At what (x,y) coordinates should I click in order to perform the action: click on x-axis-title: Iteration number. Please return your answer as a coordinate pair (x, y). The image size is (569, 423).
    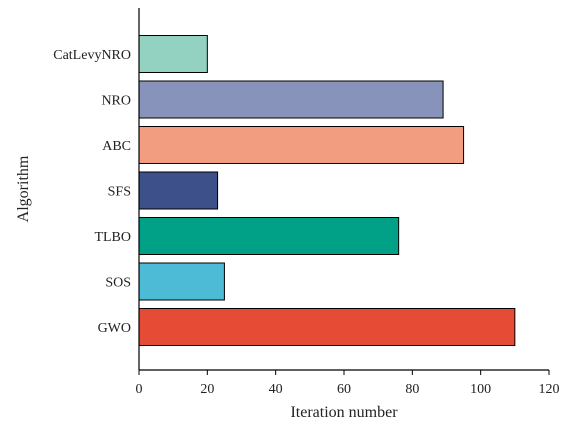
    Looking at the image, I should click on (344, 412).